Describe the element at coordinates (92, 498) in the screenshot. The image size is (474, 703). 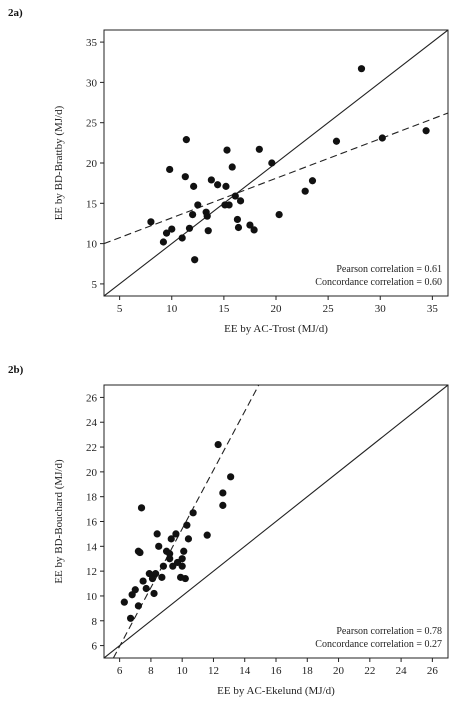
I see `y-tick-label: 18` at that location.